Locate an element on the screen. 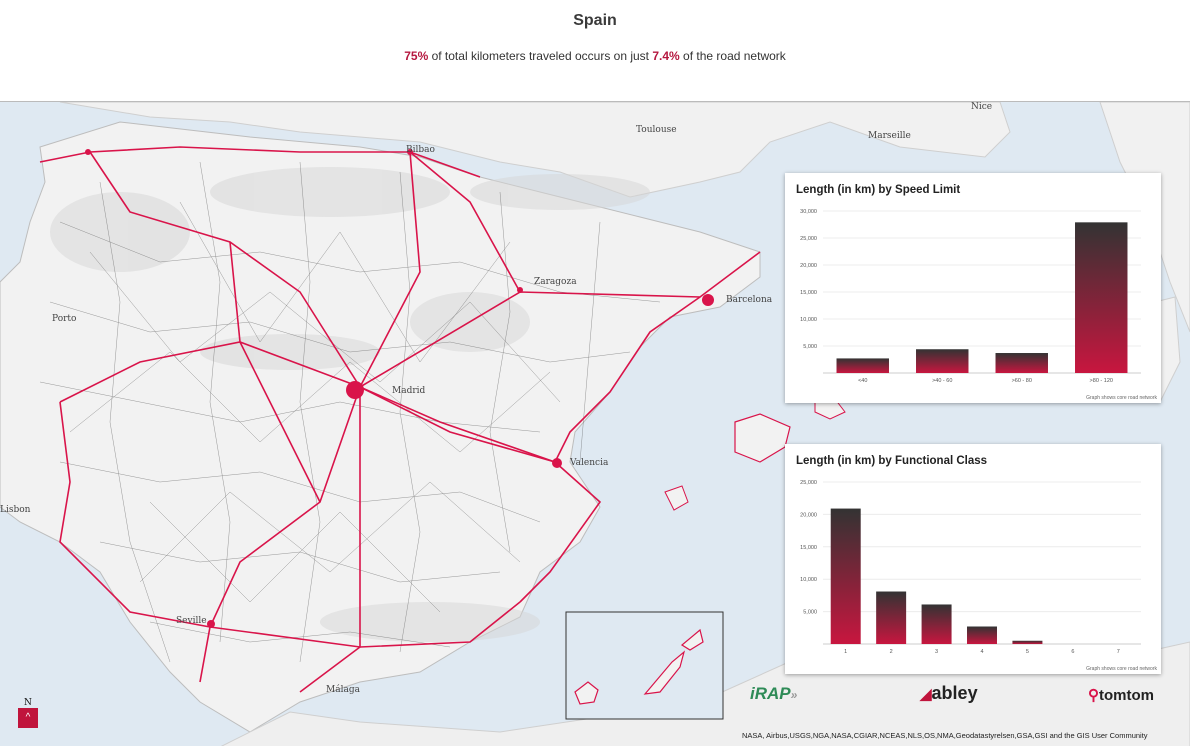  speed-limit-chart-y-tick-label: 10,000 is located at coordinates (808, 320).